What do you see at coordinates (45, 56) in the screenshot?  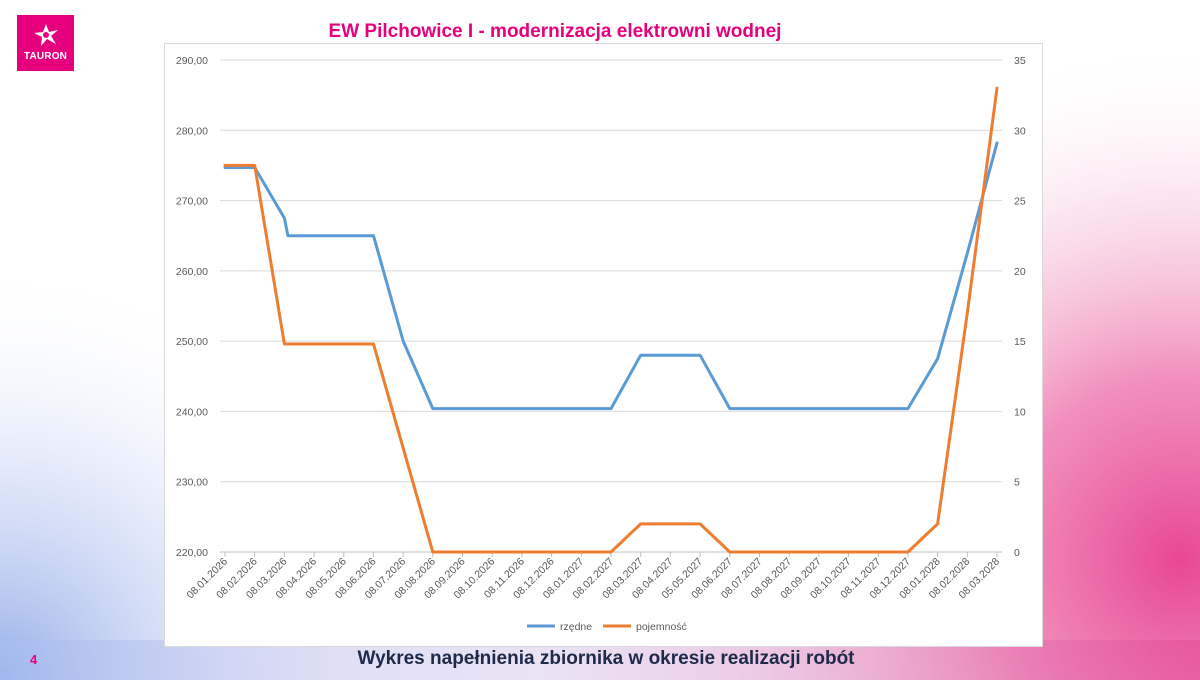 I see `logo-text: TAURON` at bounding box center [45, 56].